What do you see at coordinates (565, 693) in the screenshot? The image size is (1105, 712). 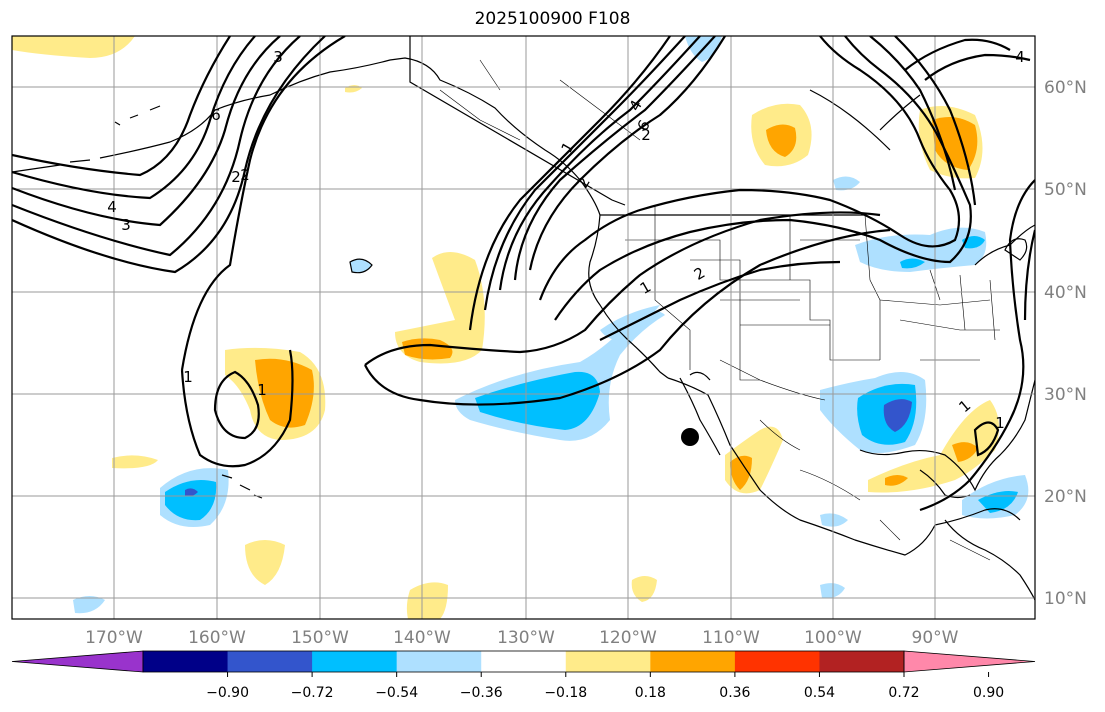 I see `colorbar-tick-label: −0.18` at bounding box center [565, 693].